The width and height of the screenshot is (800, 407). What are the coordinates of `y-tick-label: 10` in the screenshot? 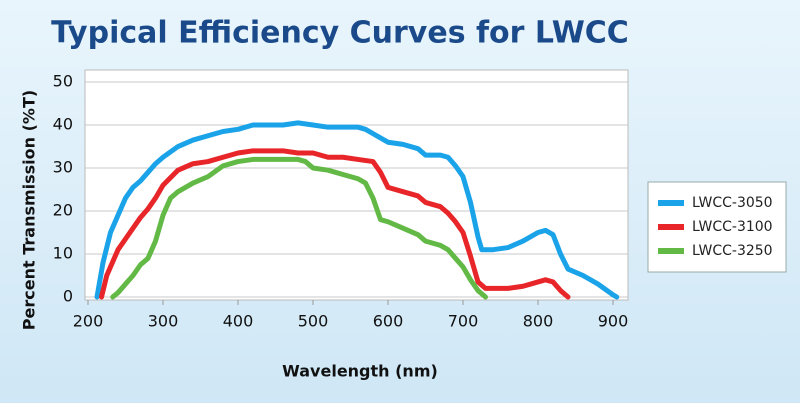 It's located at (63, 253).